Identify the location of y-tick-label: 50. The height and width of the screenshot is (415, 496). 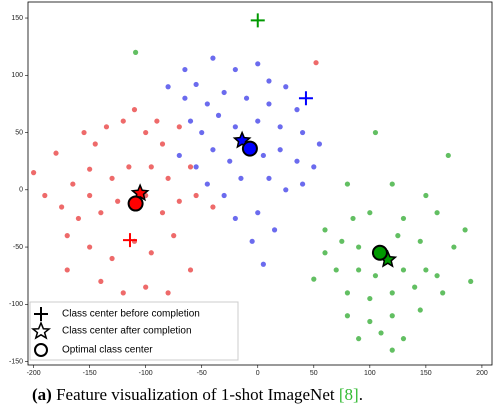
(19, 132).